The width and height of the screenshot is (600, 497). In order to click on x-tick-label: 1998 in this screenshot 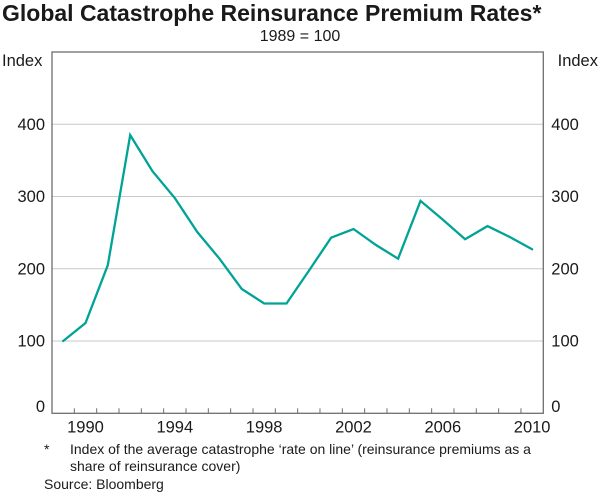, I will do `click(264, 427)`.